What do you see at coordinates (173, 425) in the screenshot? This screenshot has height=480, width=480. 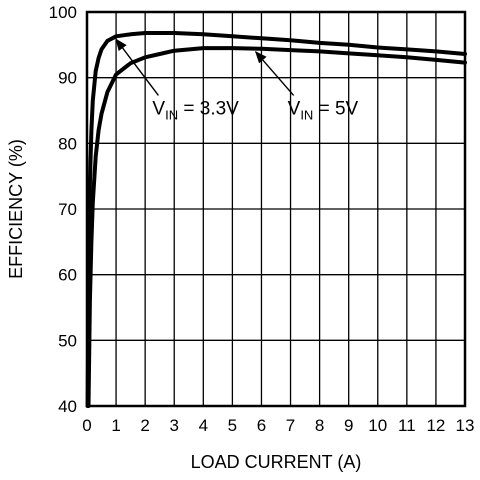 I see `x-tick-label: 3` at bounding box center [173, 425].